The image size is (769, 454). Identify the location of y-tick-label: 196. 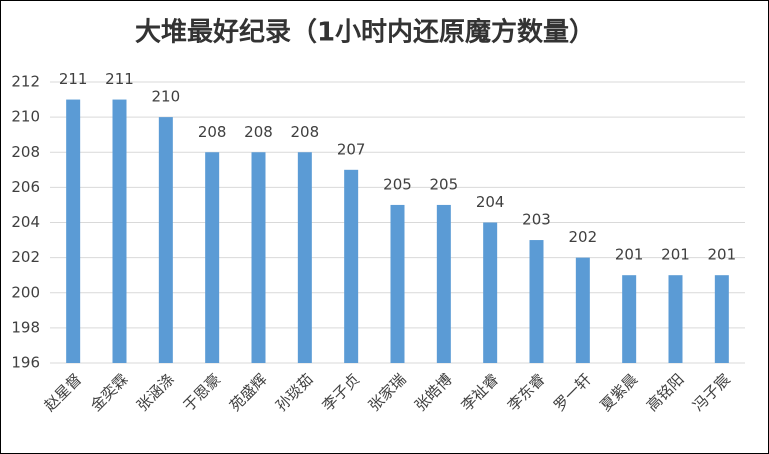
(25, 363).